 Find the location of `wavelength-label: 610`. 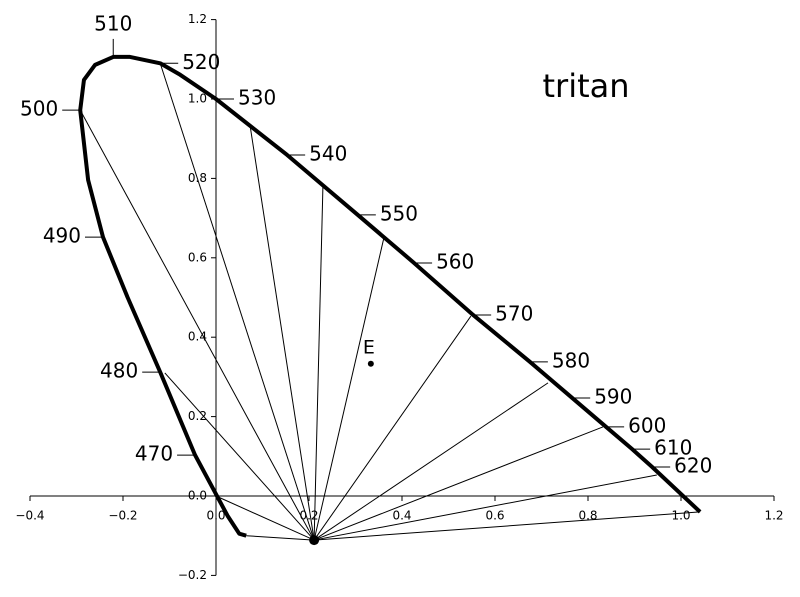

wavelength-label: 610 is located at coordinates (673, 448).